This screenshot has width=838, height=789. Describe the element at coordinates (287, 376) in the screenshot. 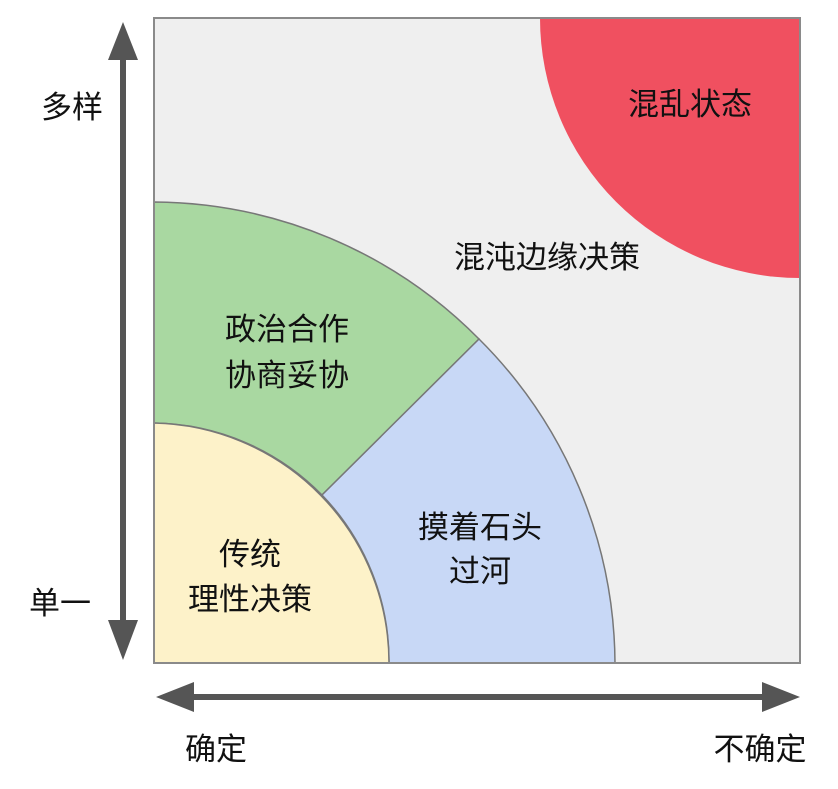

I see `political-label-line-2: 协商妥协` at that location.